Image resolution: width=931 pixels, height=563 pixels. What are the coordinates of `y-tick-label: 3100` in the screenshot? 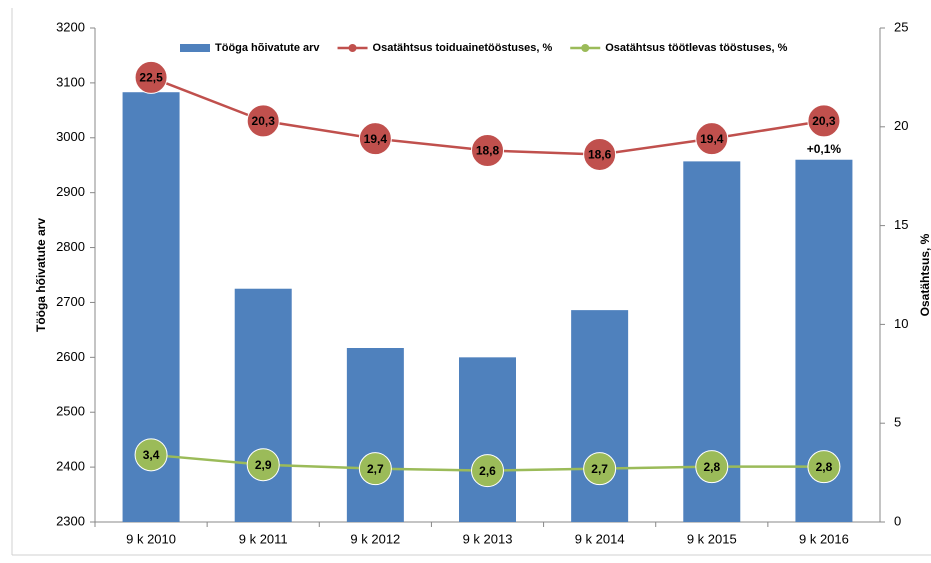 It's located at (70, 81).